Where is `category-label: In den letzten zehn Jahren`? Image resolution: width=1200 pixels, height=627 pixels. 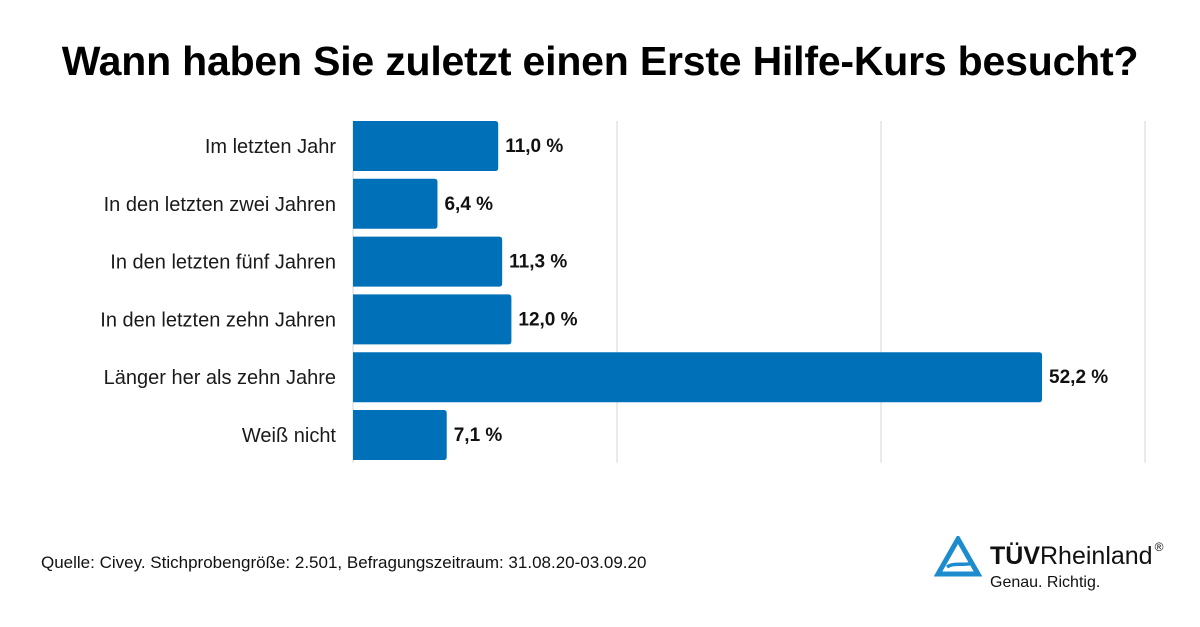 category-label: In den letzten zehn Jahren is located at coordinates (218, 320).